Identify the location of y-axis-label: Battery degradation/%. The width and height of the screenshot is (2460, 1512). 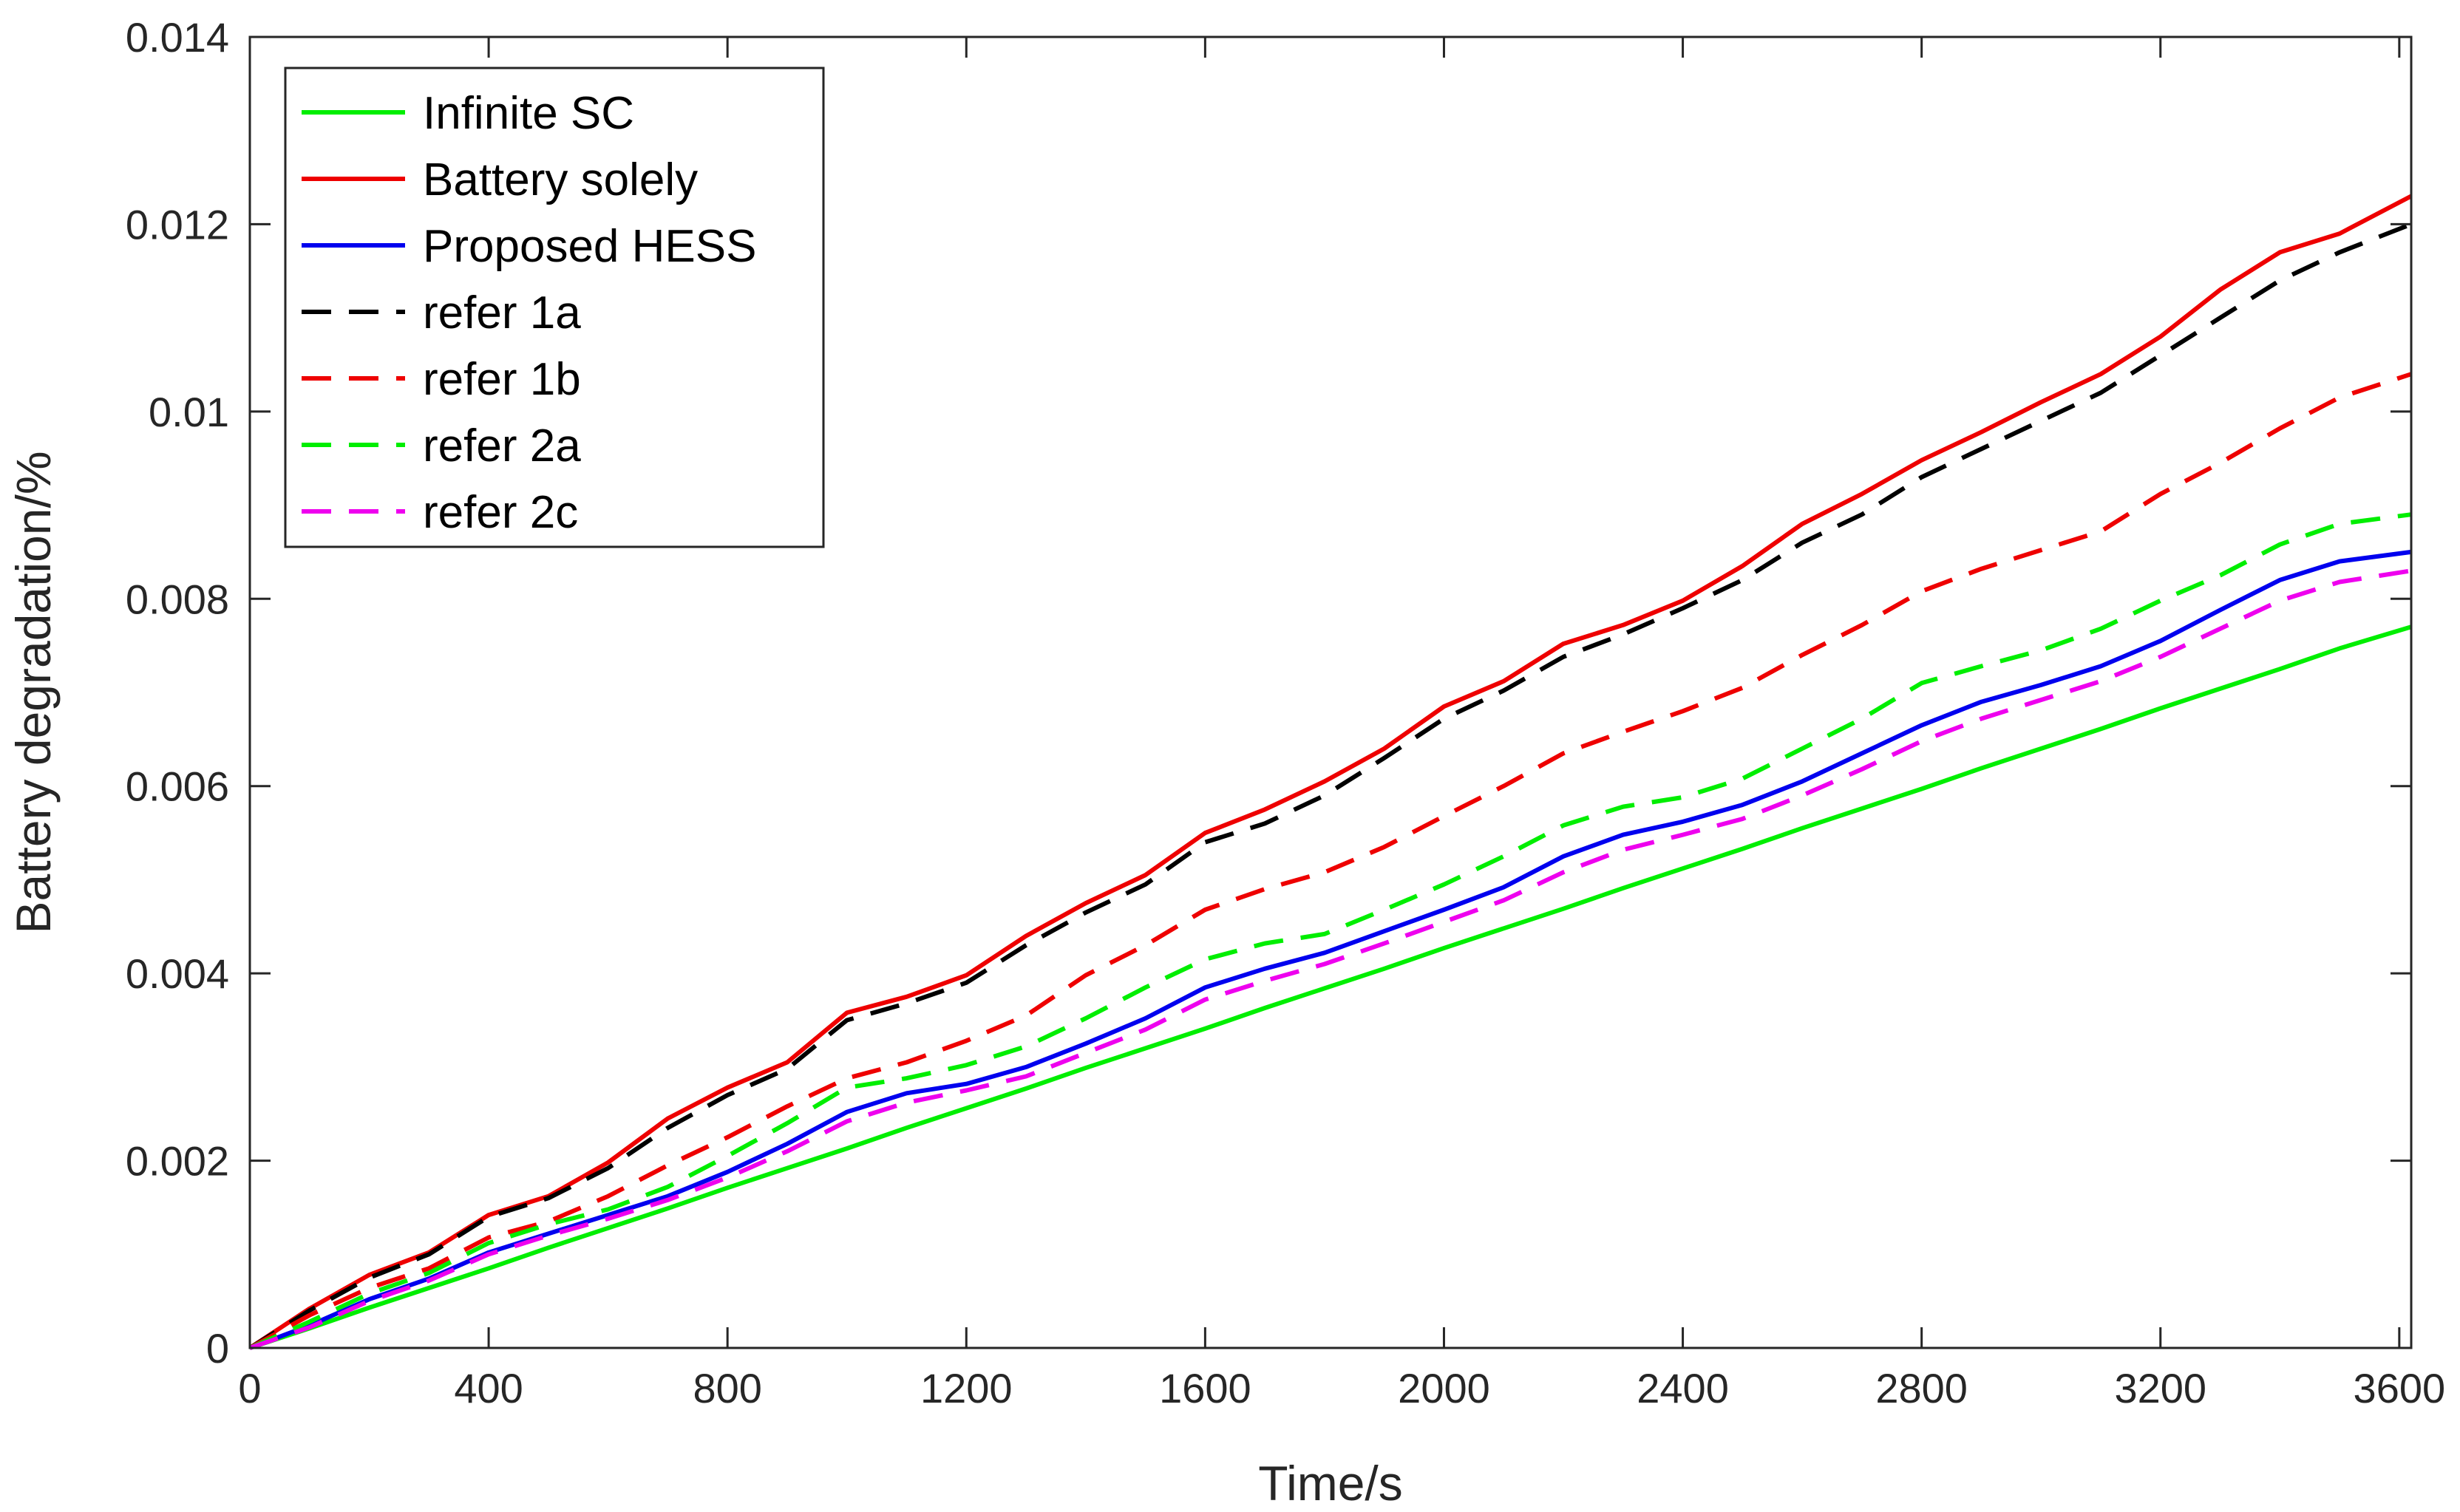
(33, 692).